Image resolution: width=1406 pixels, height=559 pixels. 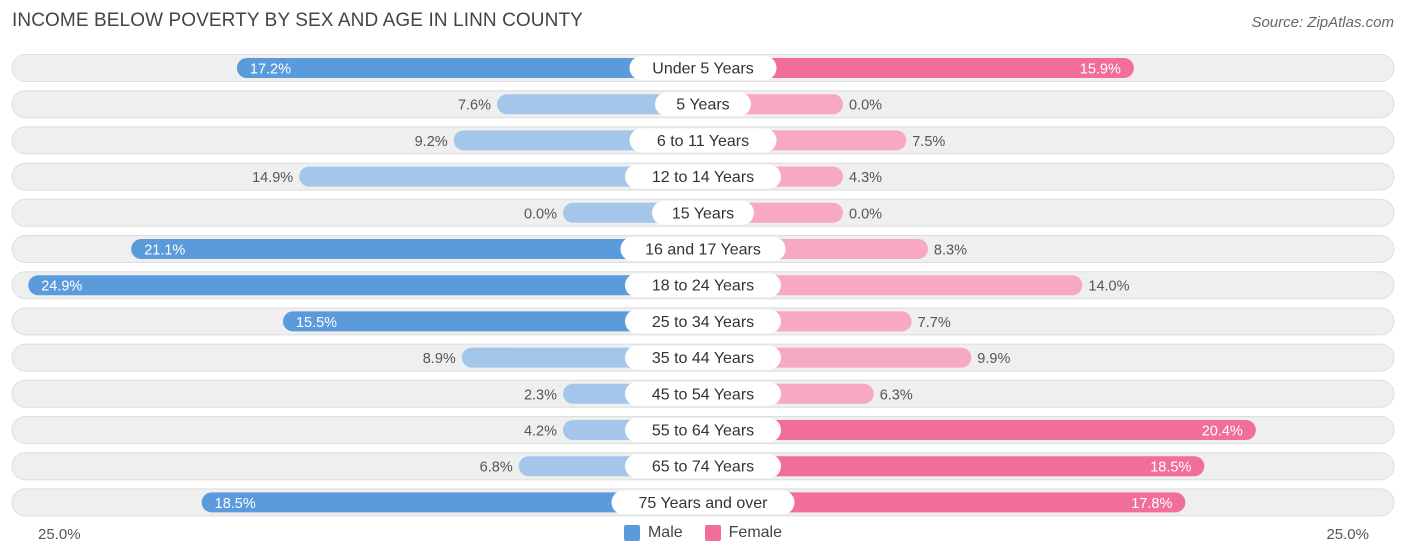 I want to click on category-label: 55 to 64 Years, so click(x=703, y=431).